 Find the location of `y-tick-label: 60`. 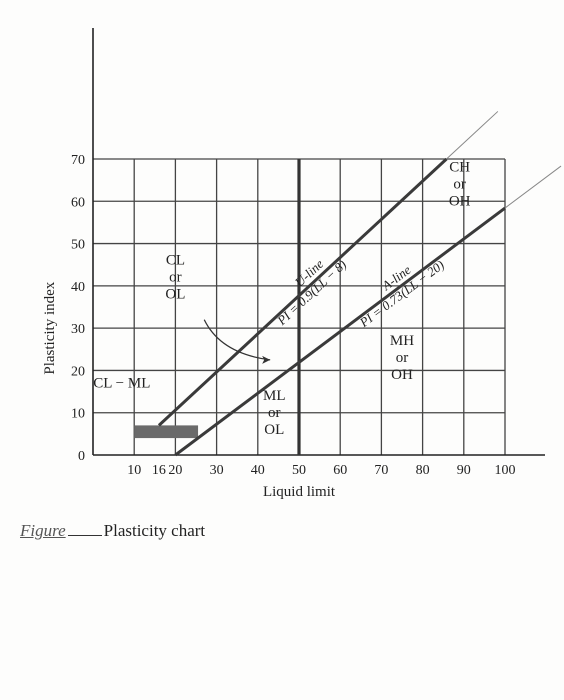

y-tick-label: 60 is located at coordinates (78, 202).